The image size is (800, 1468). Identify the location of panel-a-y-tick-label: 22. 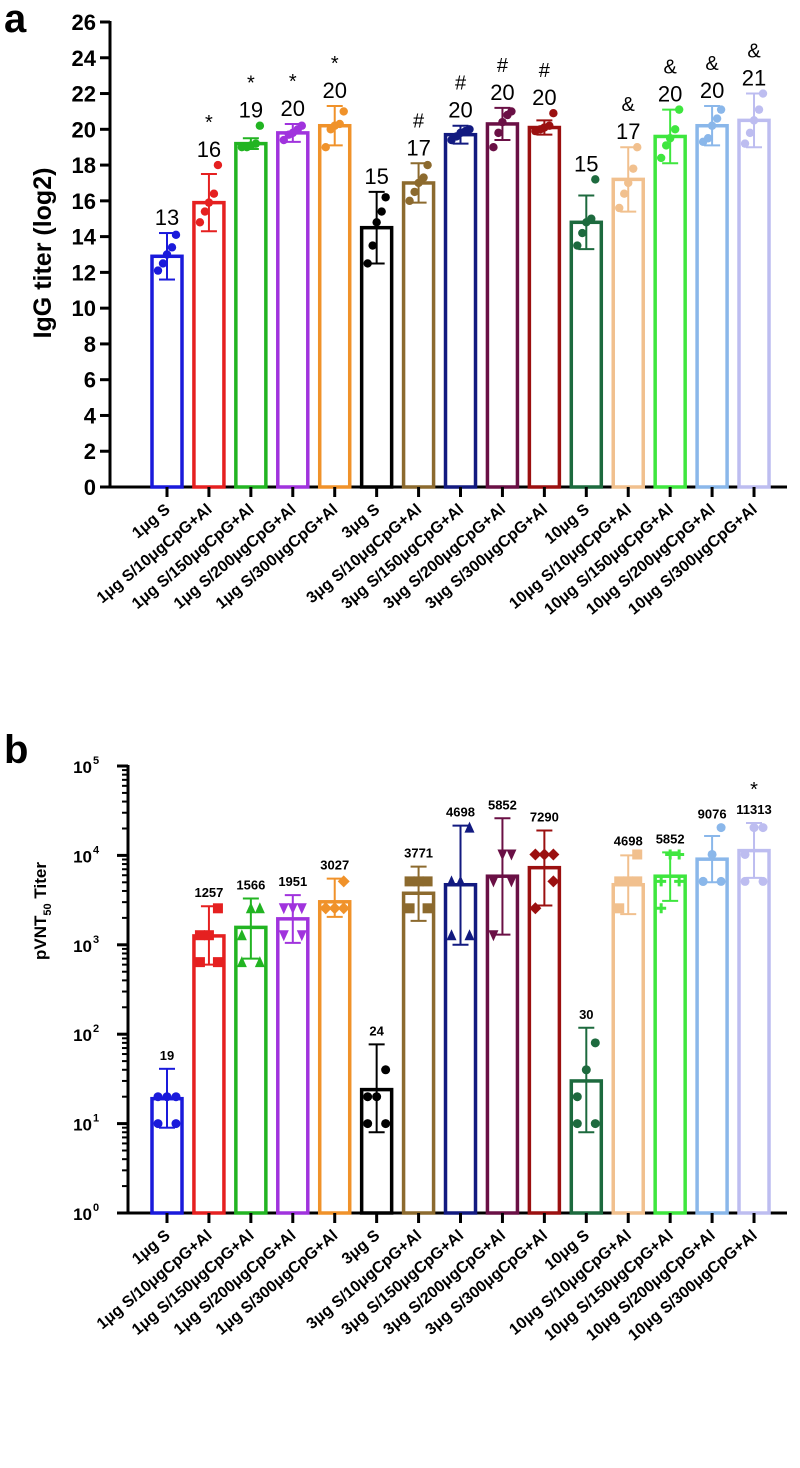
(84, 94).